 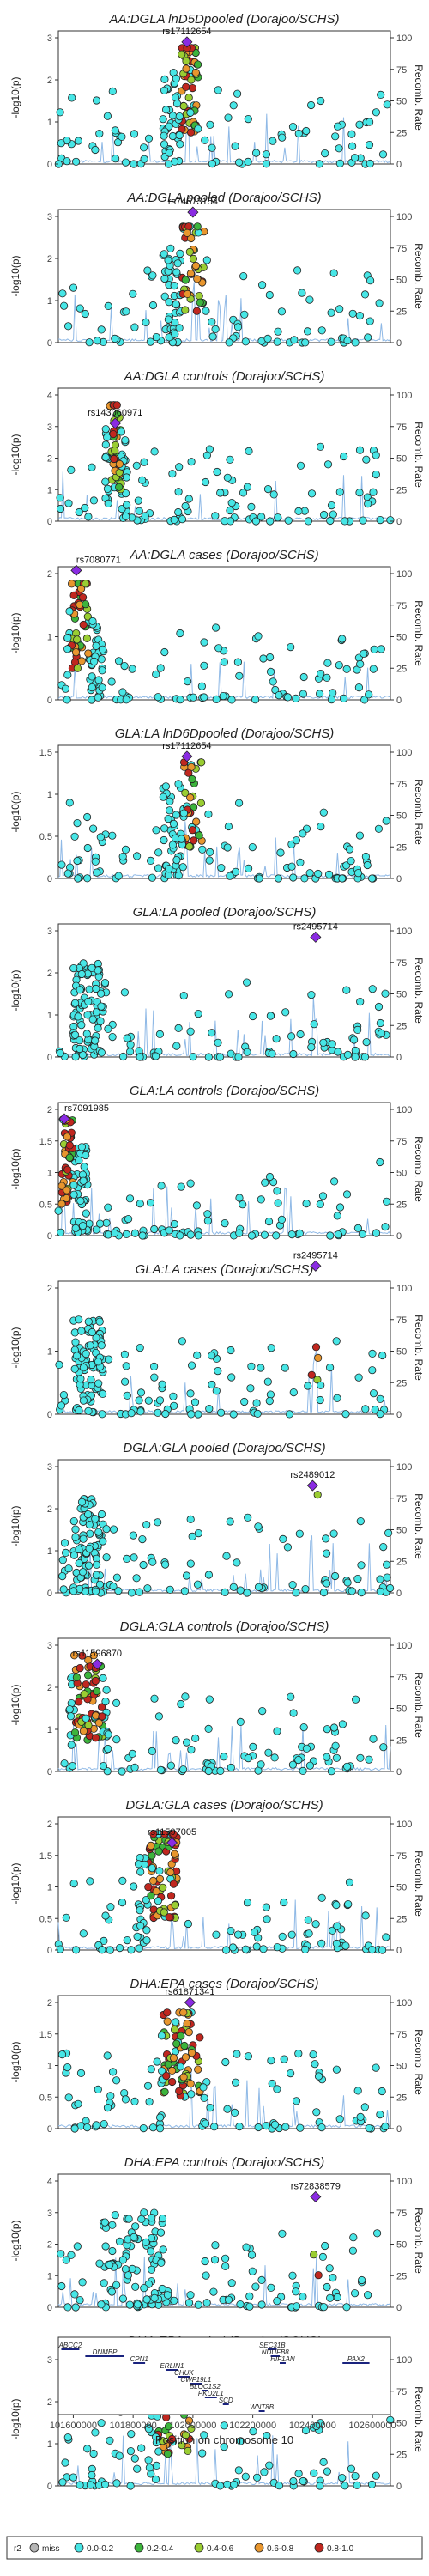 What do you see at coordinates (224, 1091) in the screenshot?
I see `panel-title: GLA:LA controls (Dorajoo/SCHS)` at bounding box center [224, 1091].